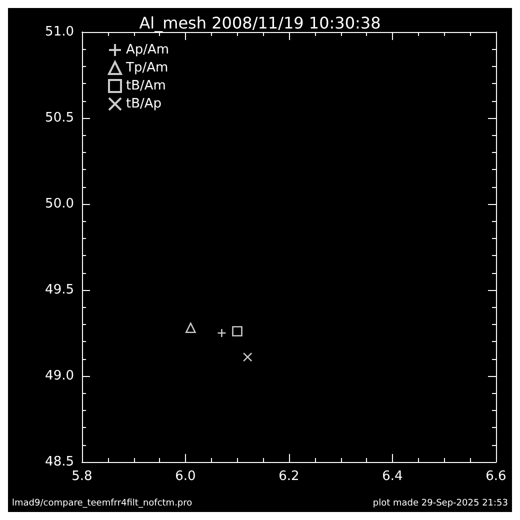  What do you see at coordinates (59, 204) in the screenshot?
I see `y-tick-label: 50.0` at bounding box center [59, 204].